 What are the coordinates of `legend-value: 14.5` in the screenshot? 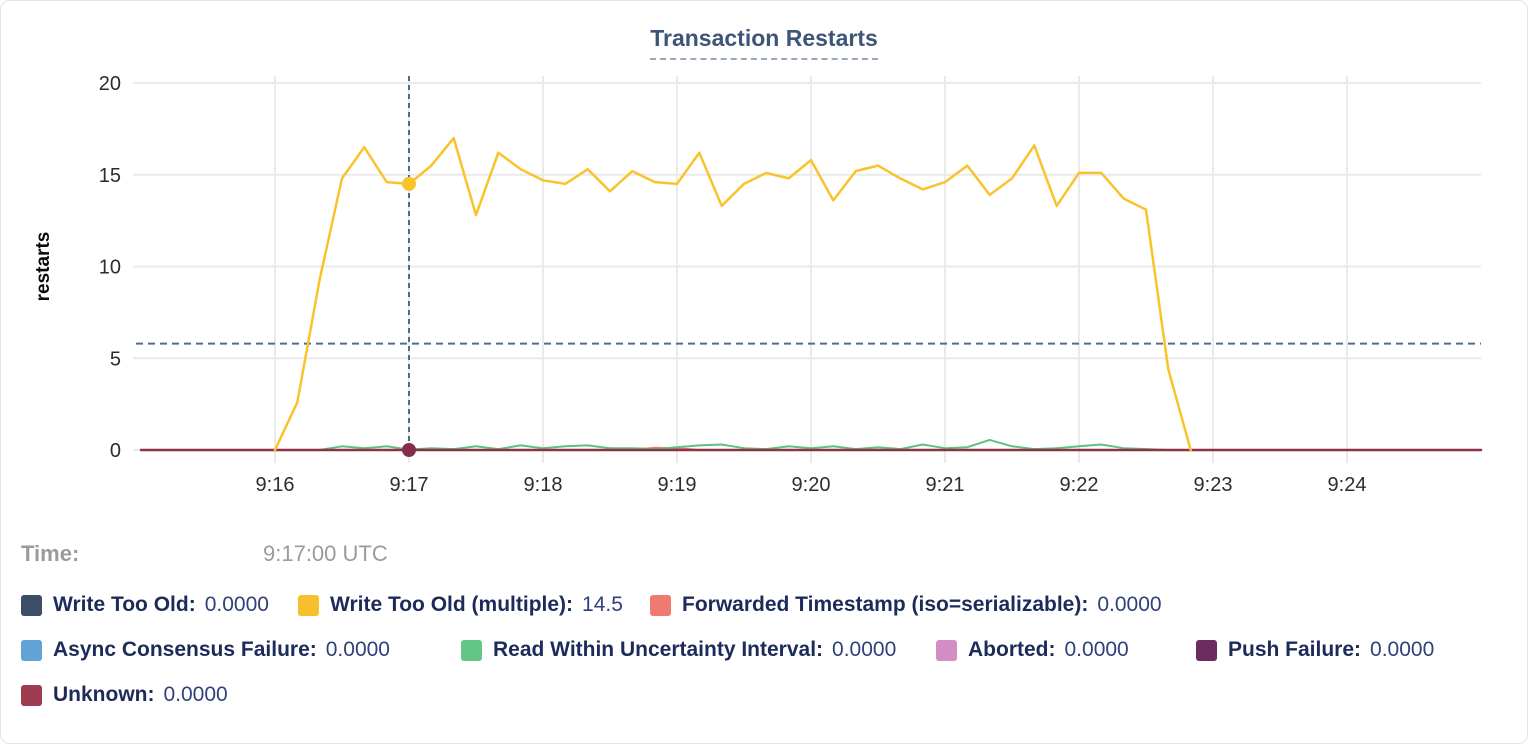 It's located at (602, 604).